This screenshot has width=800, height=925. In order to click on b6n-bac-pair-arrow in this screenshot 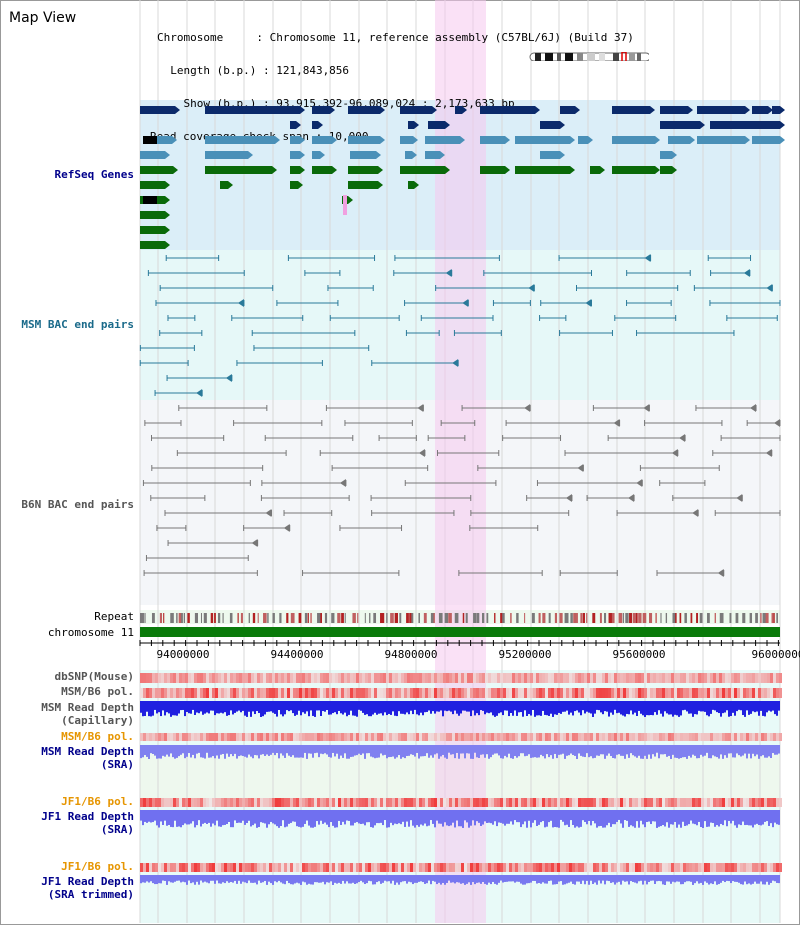, I will do `click(286, 528)`.